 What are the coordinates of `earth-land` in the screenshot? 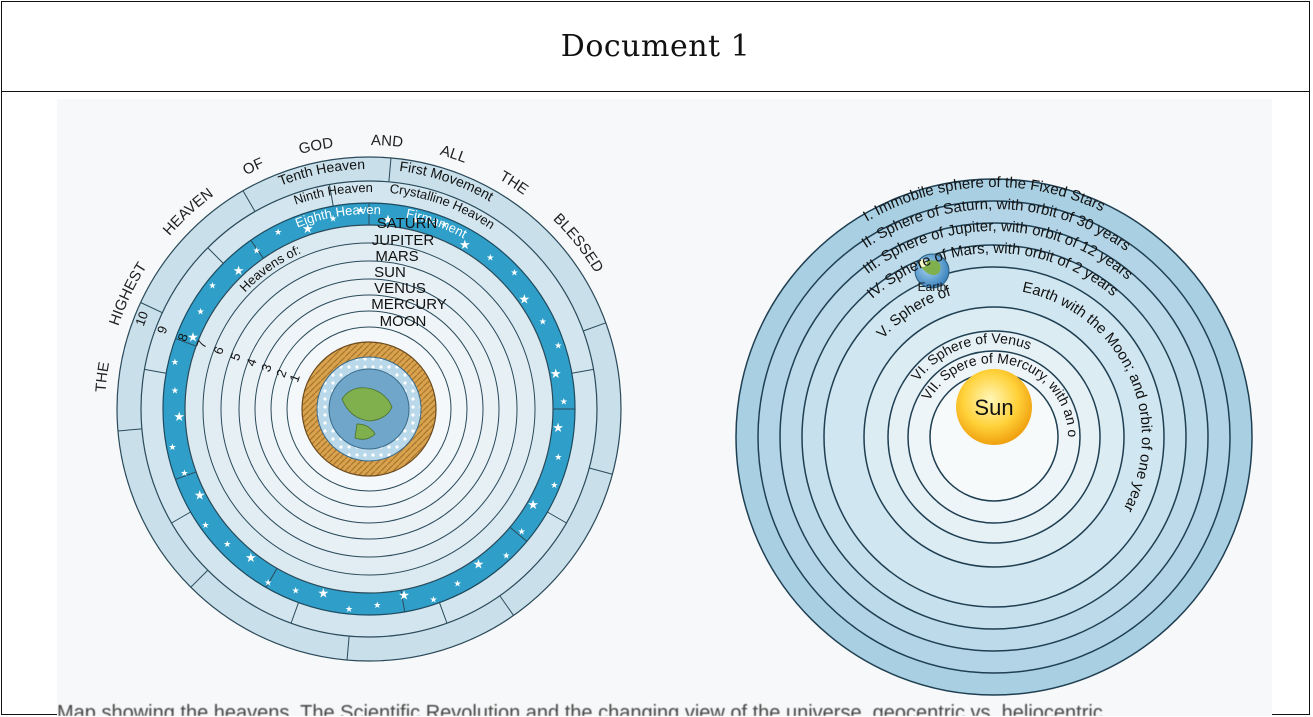 It's located at (367, 404).